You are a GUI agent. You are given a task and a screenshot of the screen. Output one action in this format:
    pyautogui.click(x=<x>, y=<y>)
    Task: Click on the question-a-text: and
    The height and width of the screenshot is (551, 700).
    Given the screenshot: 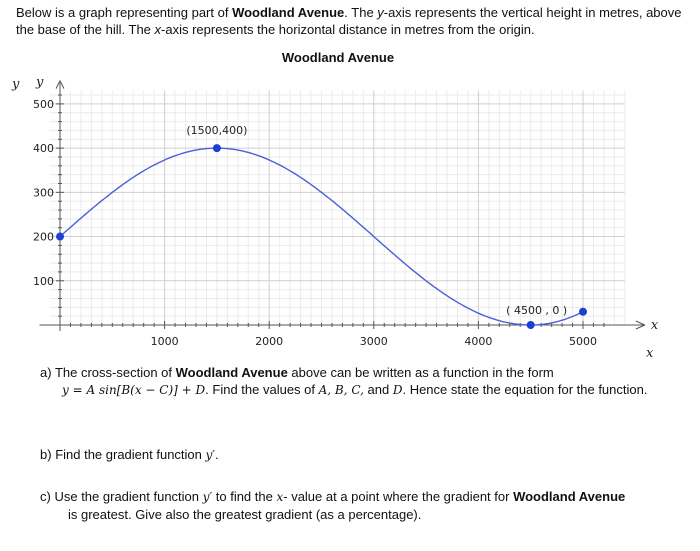 What is the action you would take?
    pyautogui.click(x=378, y=389)
    